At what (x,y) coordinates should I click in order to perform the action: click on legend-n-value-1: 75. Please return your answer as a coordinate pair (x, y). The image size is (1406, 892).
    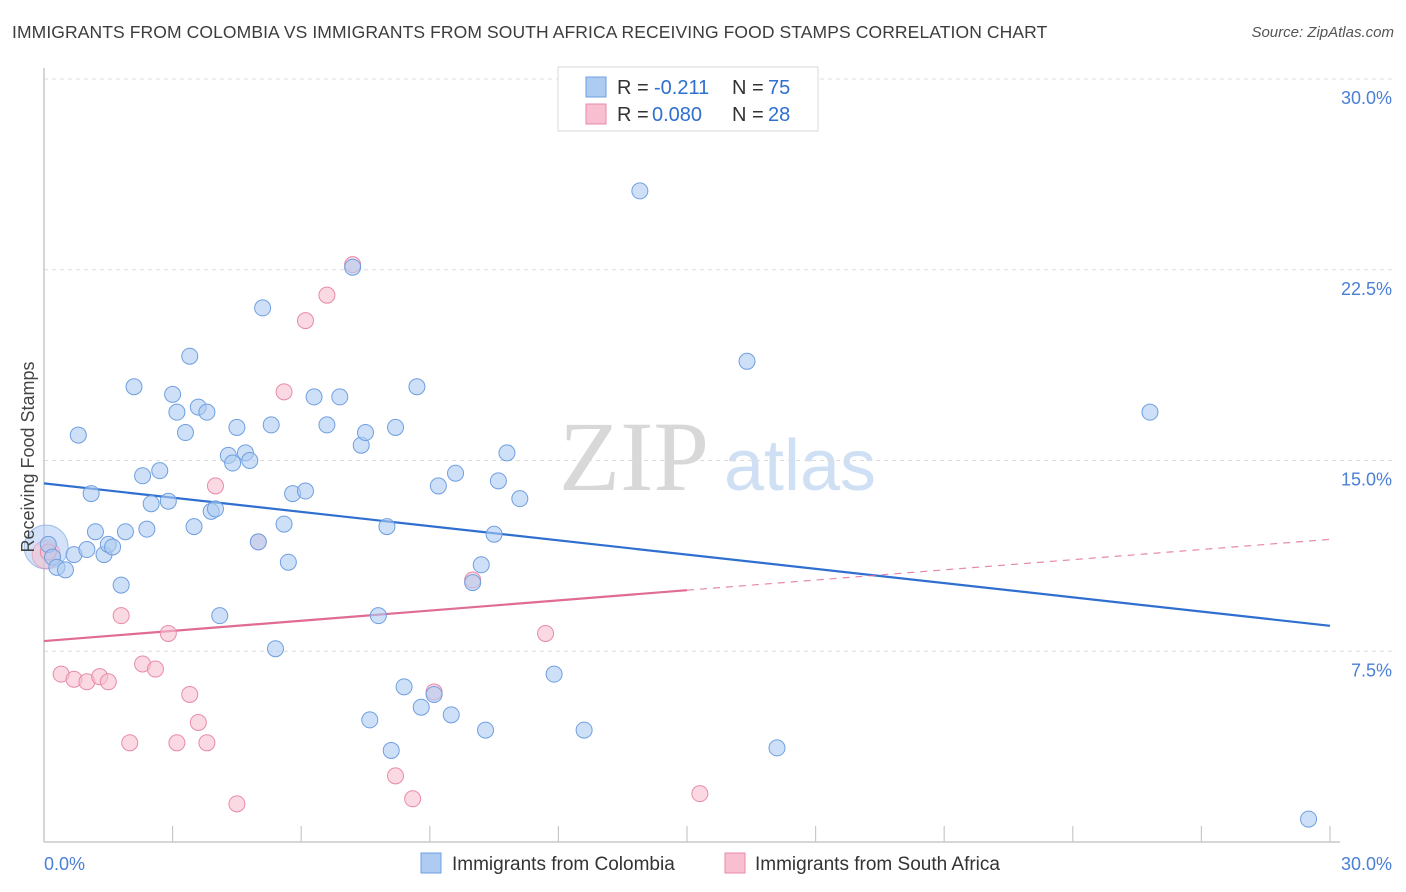
    Looking at the image, I should click on (779, 88).